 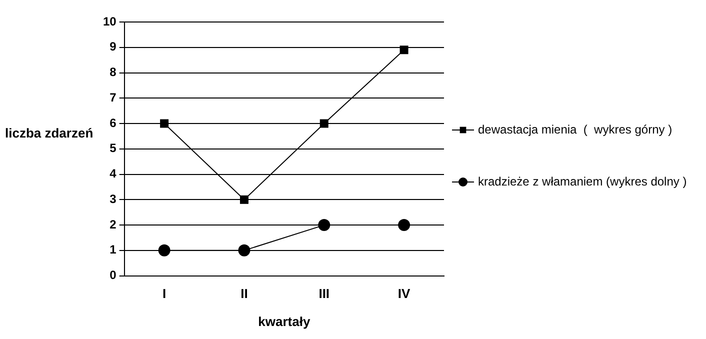 I want to click on legend-label: kradzieże z włamaniem (wykres dolny ), so click(x=582, y=181).